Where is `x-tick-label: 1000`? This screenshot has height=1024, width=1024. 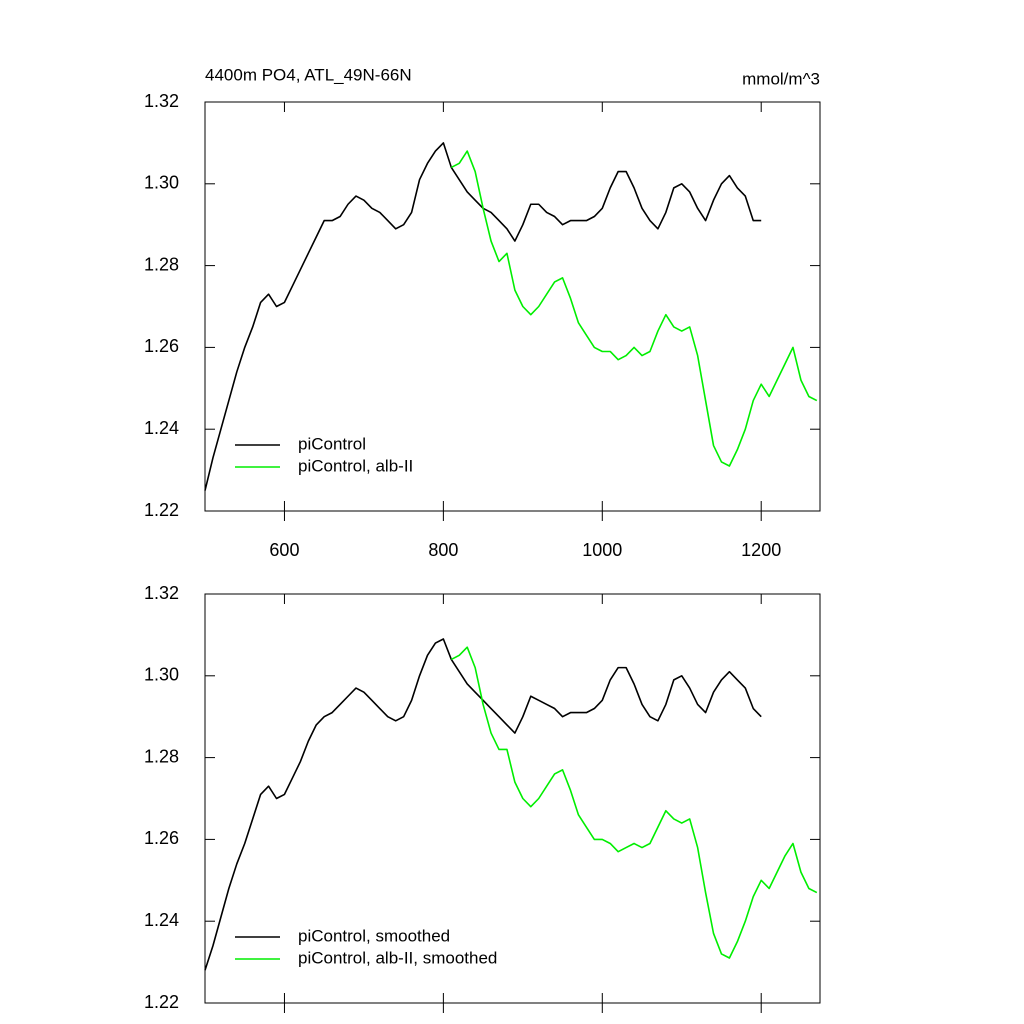 x-tick-label: 1000 is located at coordinates (602, 550).